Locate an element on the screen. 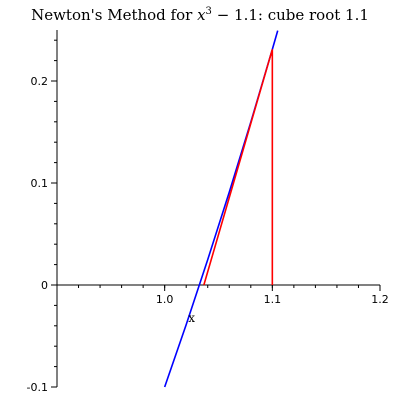 The image size is (400, 400). y-tick-label: 0.1 is located at coordinates (40, 183).